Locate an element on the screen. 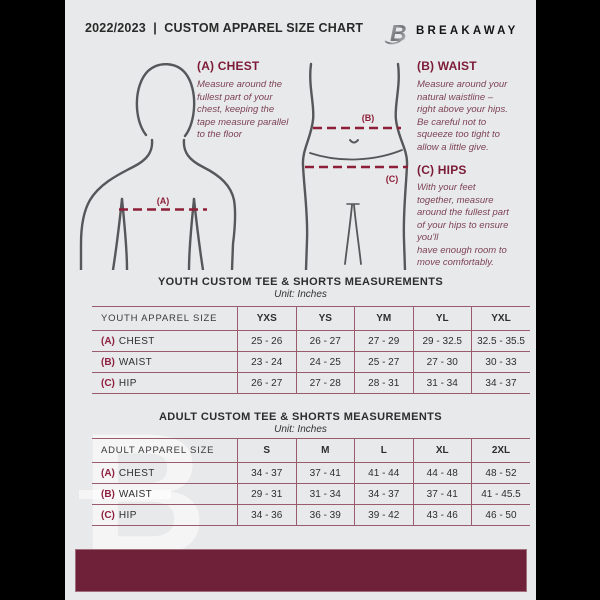  cell: 46 - 50 is located at coordinates (500, 515).